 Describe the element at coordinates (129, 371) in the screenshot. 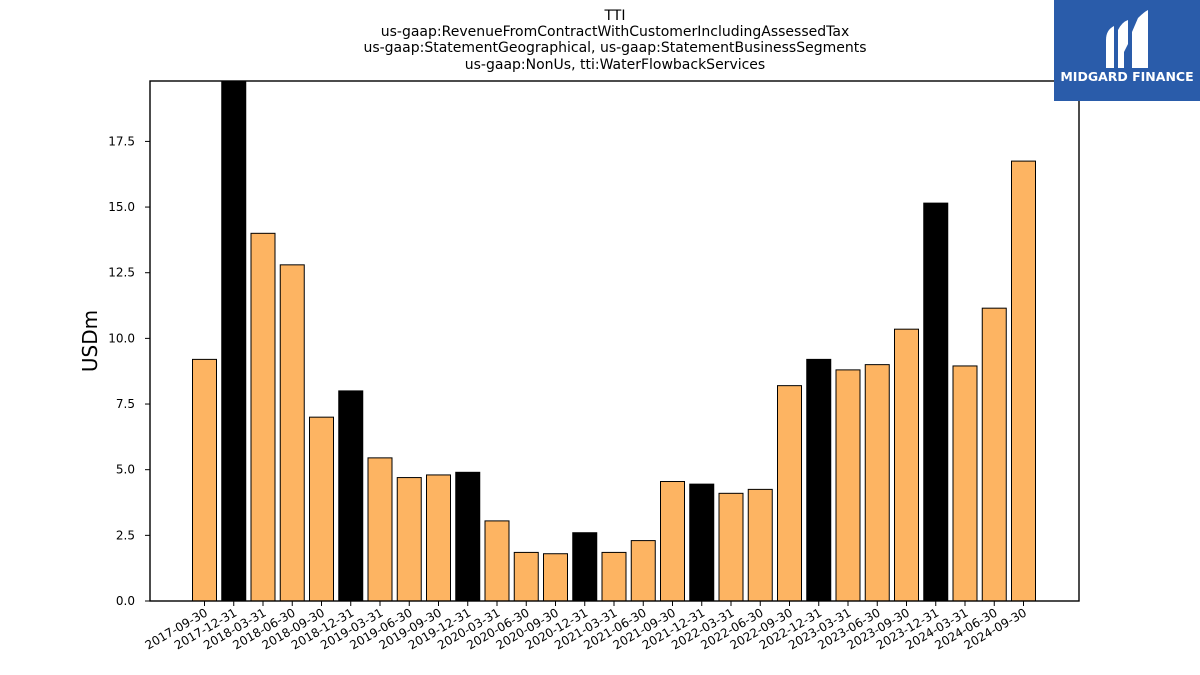

I see `y-axis: 0.0 2.5 5.0 7.5 10.0 12.5 15.0 17.5` at that location.